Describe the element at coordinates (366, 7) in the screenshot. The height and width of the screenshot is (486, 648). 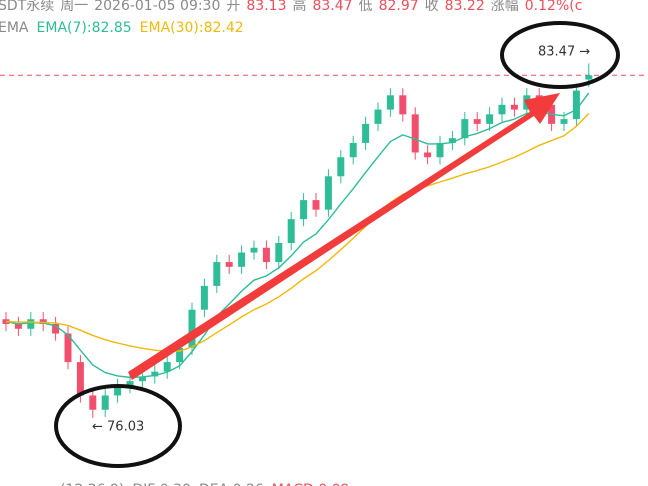
I see `header-item: 低` at that location.